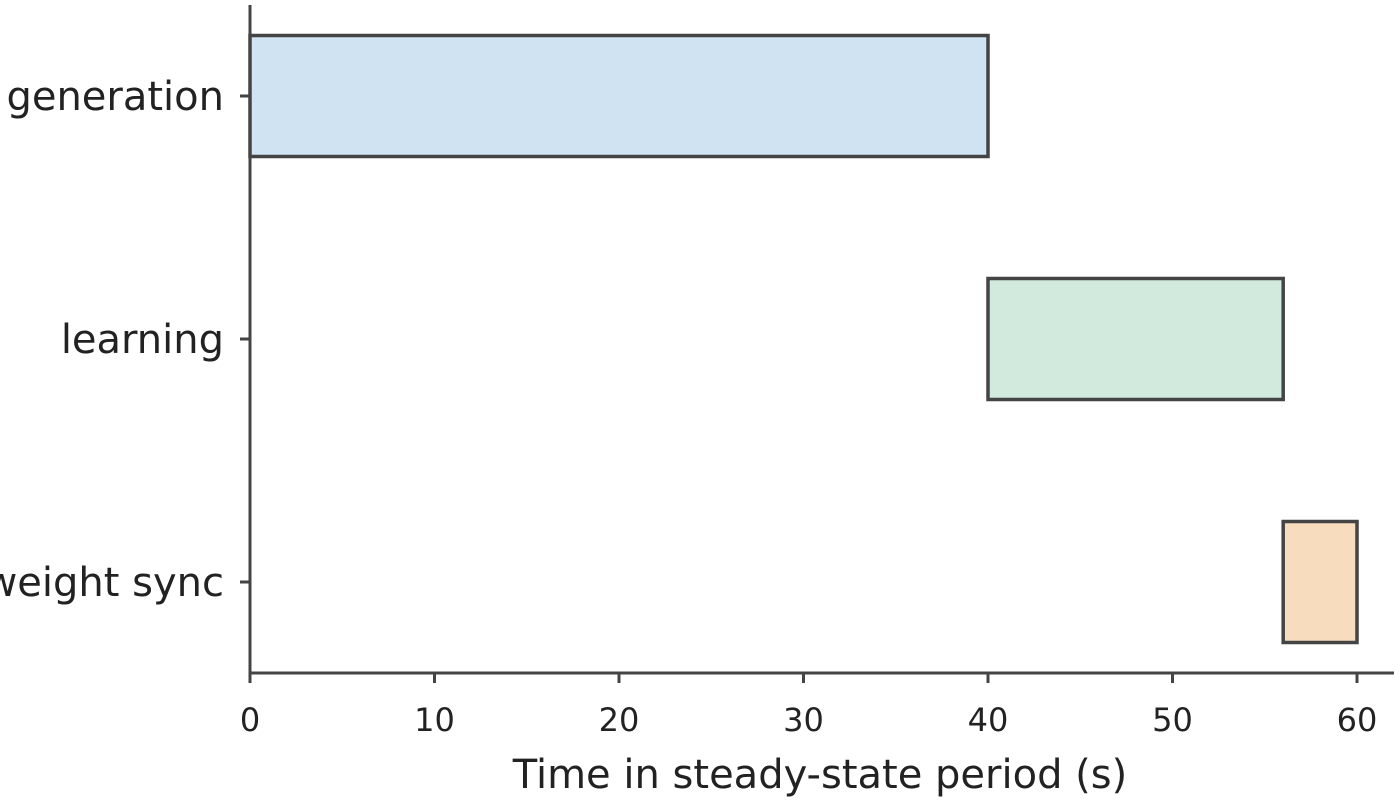  I want to click on x-tick-label: 10, so click(434, 720).